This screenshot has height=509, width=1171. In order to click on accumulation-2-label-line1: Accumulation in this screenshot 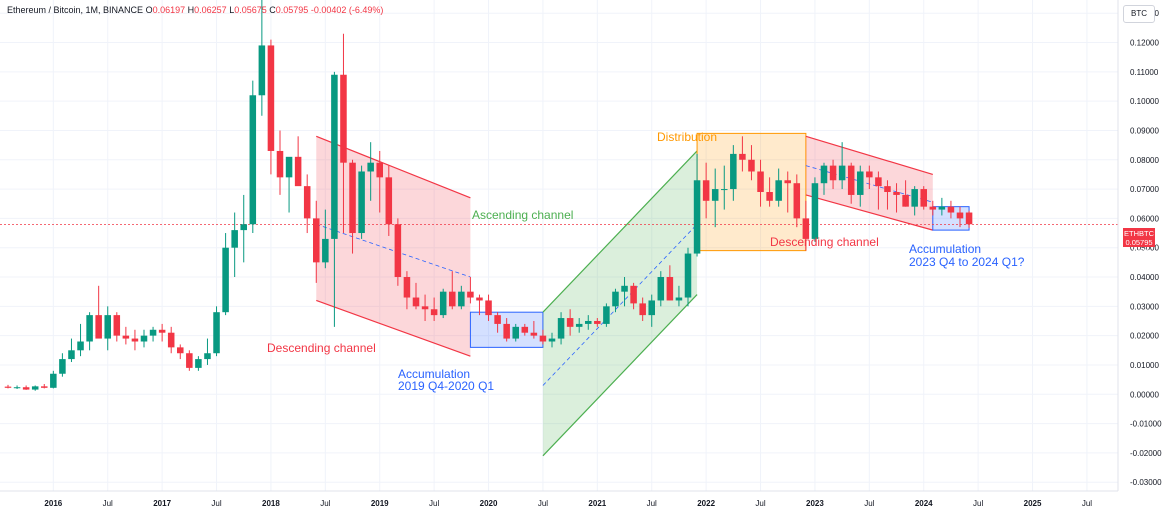, I will do `click(945, 249)`.